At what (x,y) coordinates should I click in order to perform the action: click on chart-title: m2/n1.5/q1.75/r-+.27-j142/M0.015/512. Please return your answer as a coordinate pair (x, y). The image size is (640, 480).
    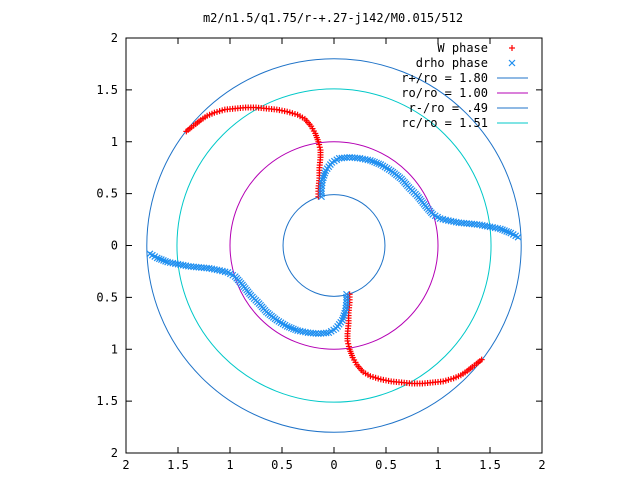
    Looking at the image, I should click on (333, 18).